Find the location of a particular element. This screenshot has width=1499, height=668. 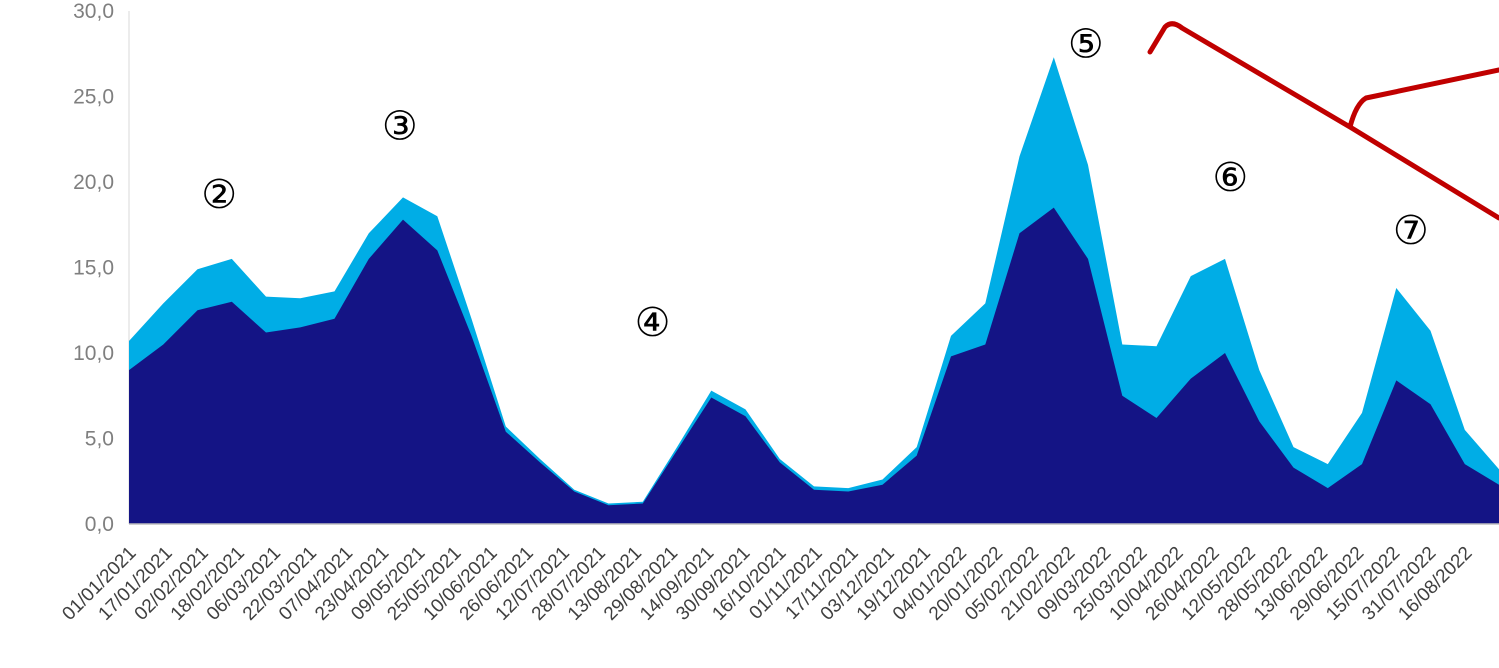

wave-annotation: ② is located at coordinates (219, 195).